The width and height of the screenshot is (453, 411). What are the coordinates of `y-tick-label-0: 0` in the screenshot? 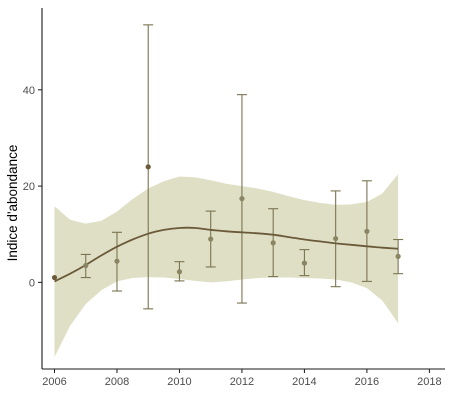 It's located at (32, 283).